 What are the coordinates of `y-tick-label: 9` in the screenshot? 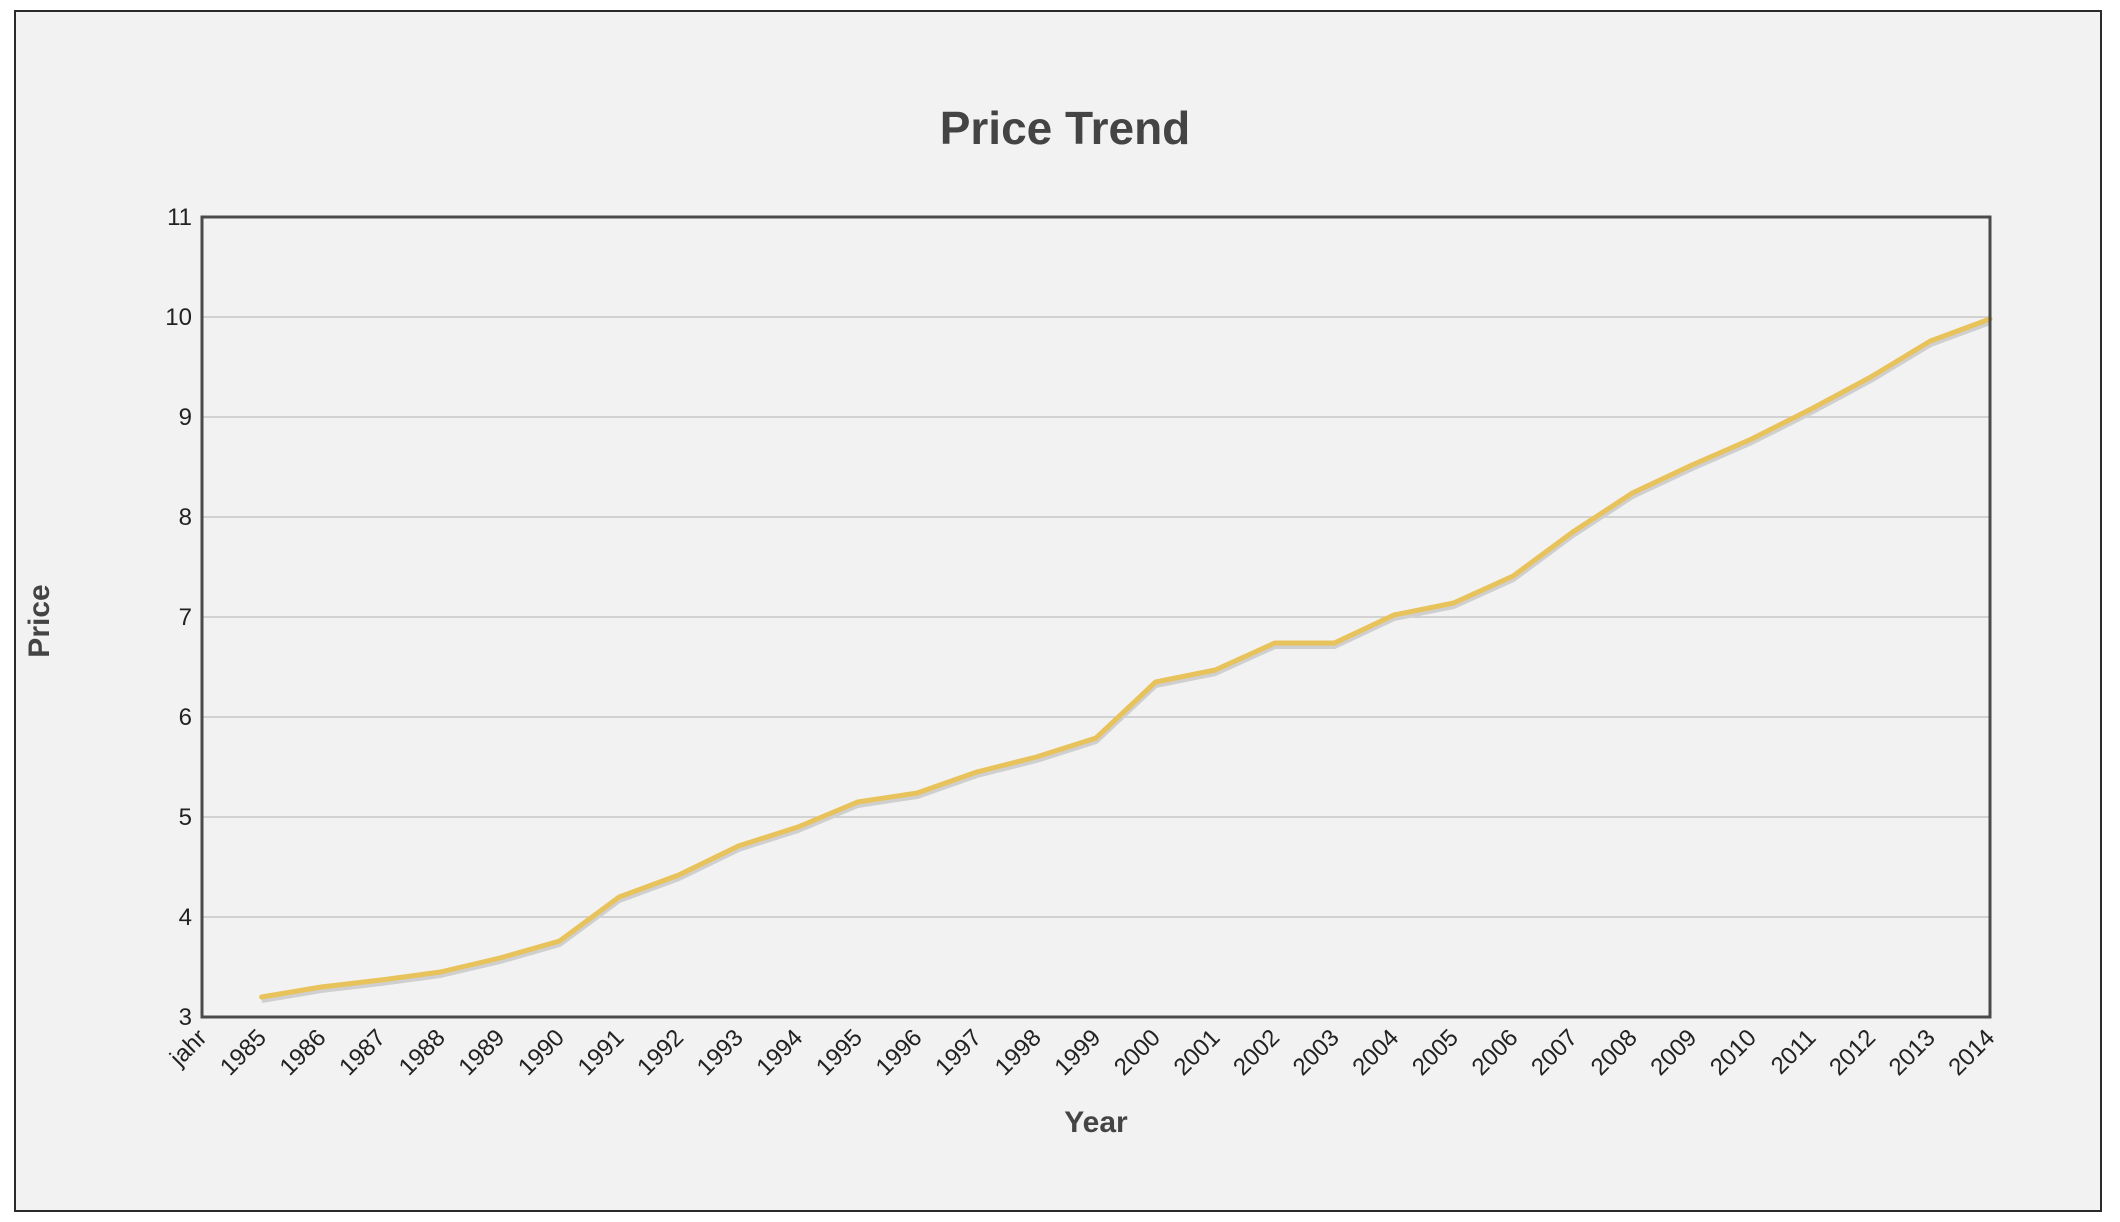 It's located at (185, 417).